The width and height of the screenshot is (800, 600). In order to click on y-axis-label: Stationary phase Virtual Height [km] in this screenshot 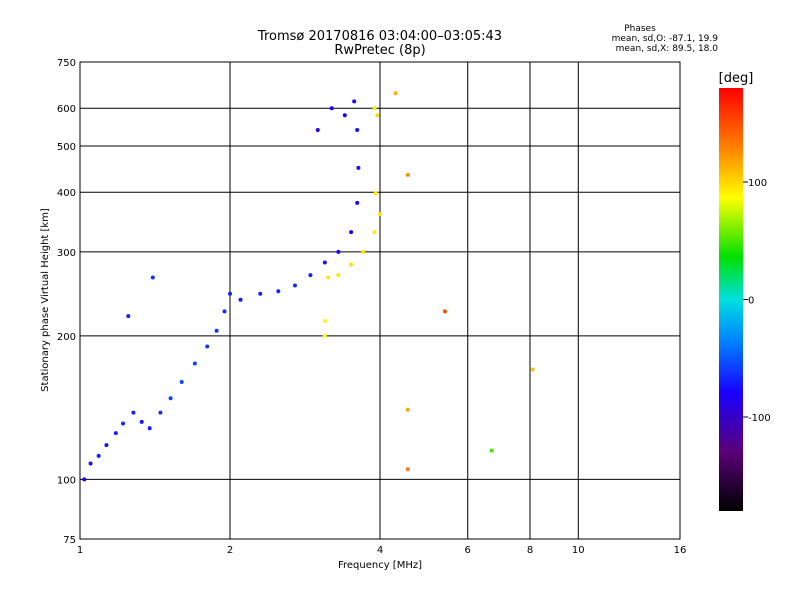, I will do `click(45, 300)`.